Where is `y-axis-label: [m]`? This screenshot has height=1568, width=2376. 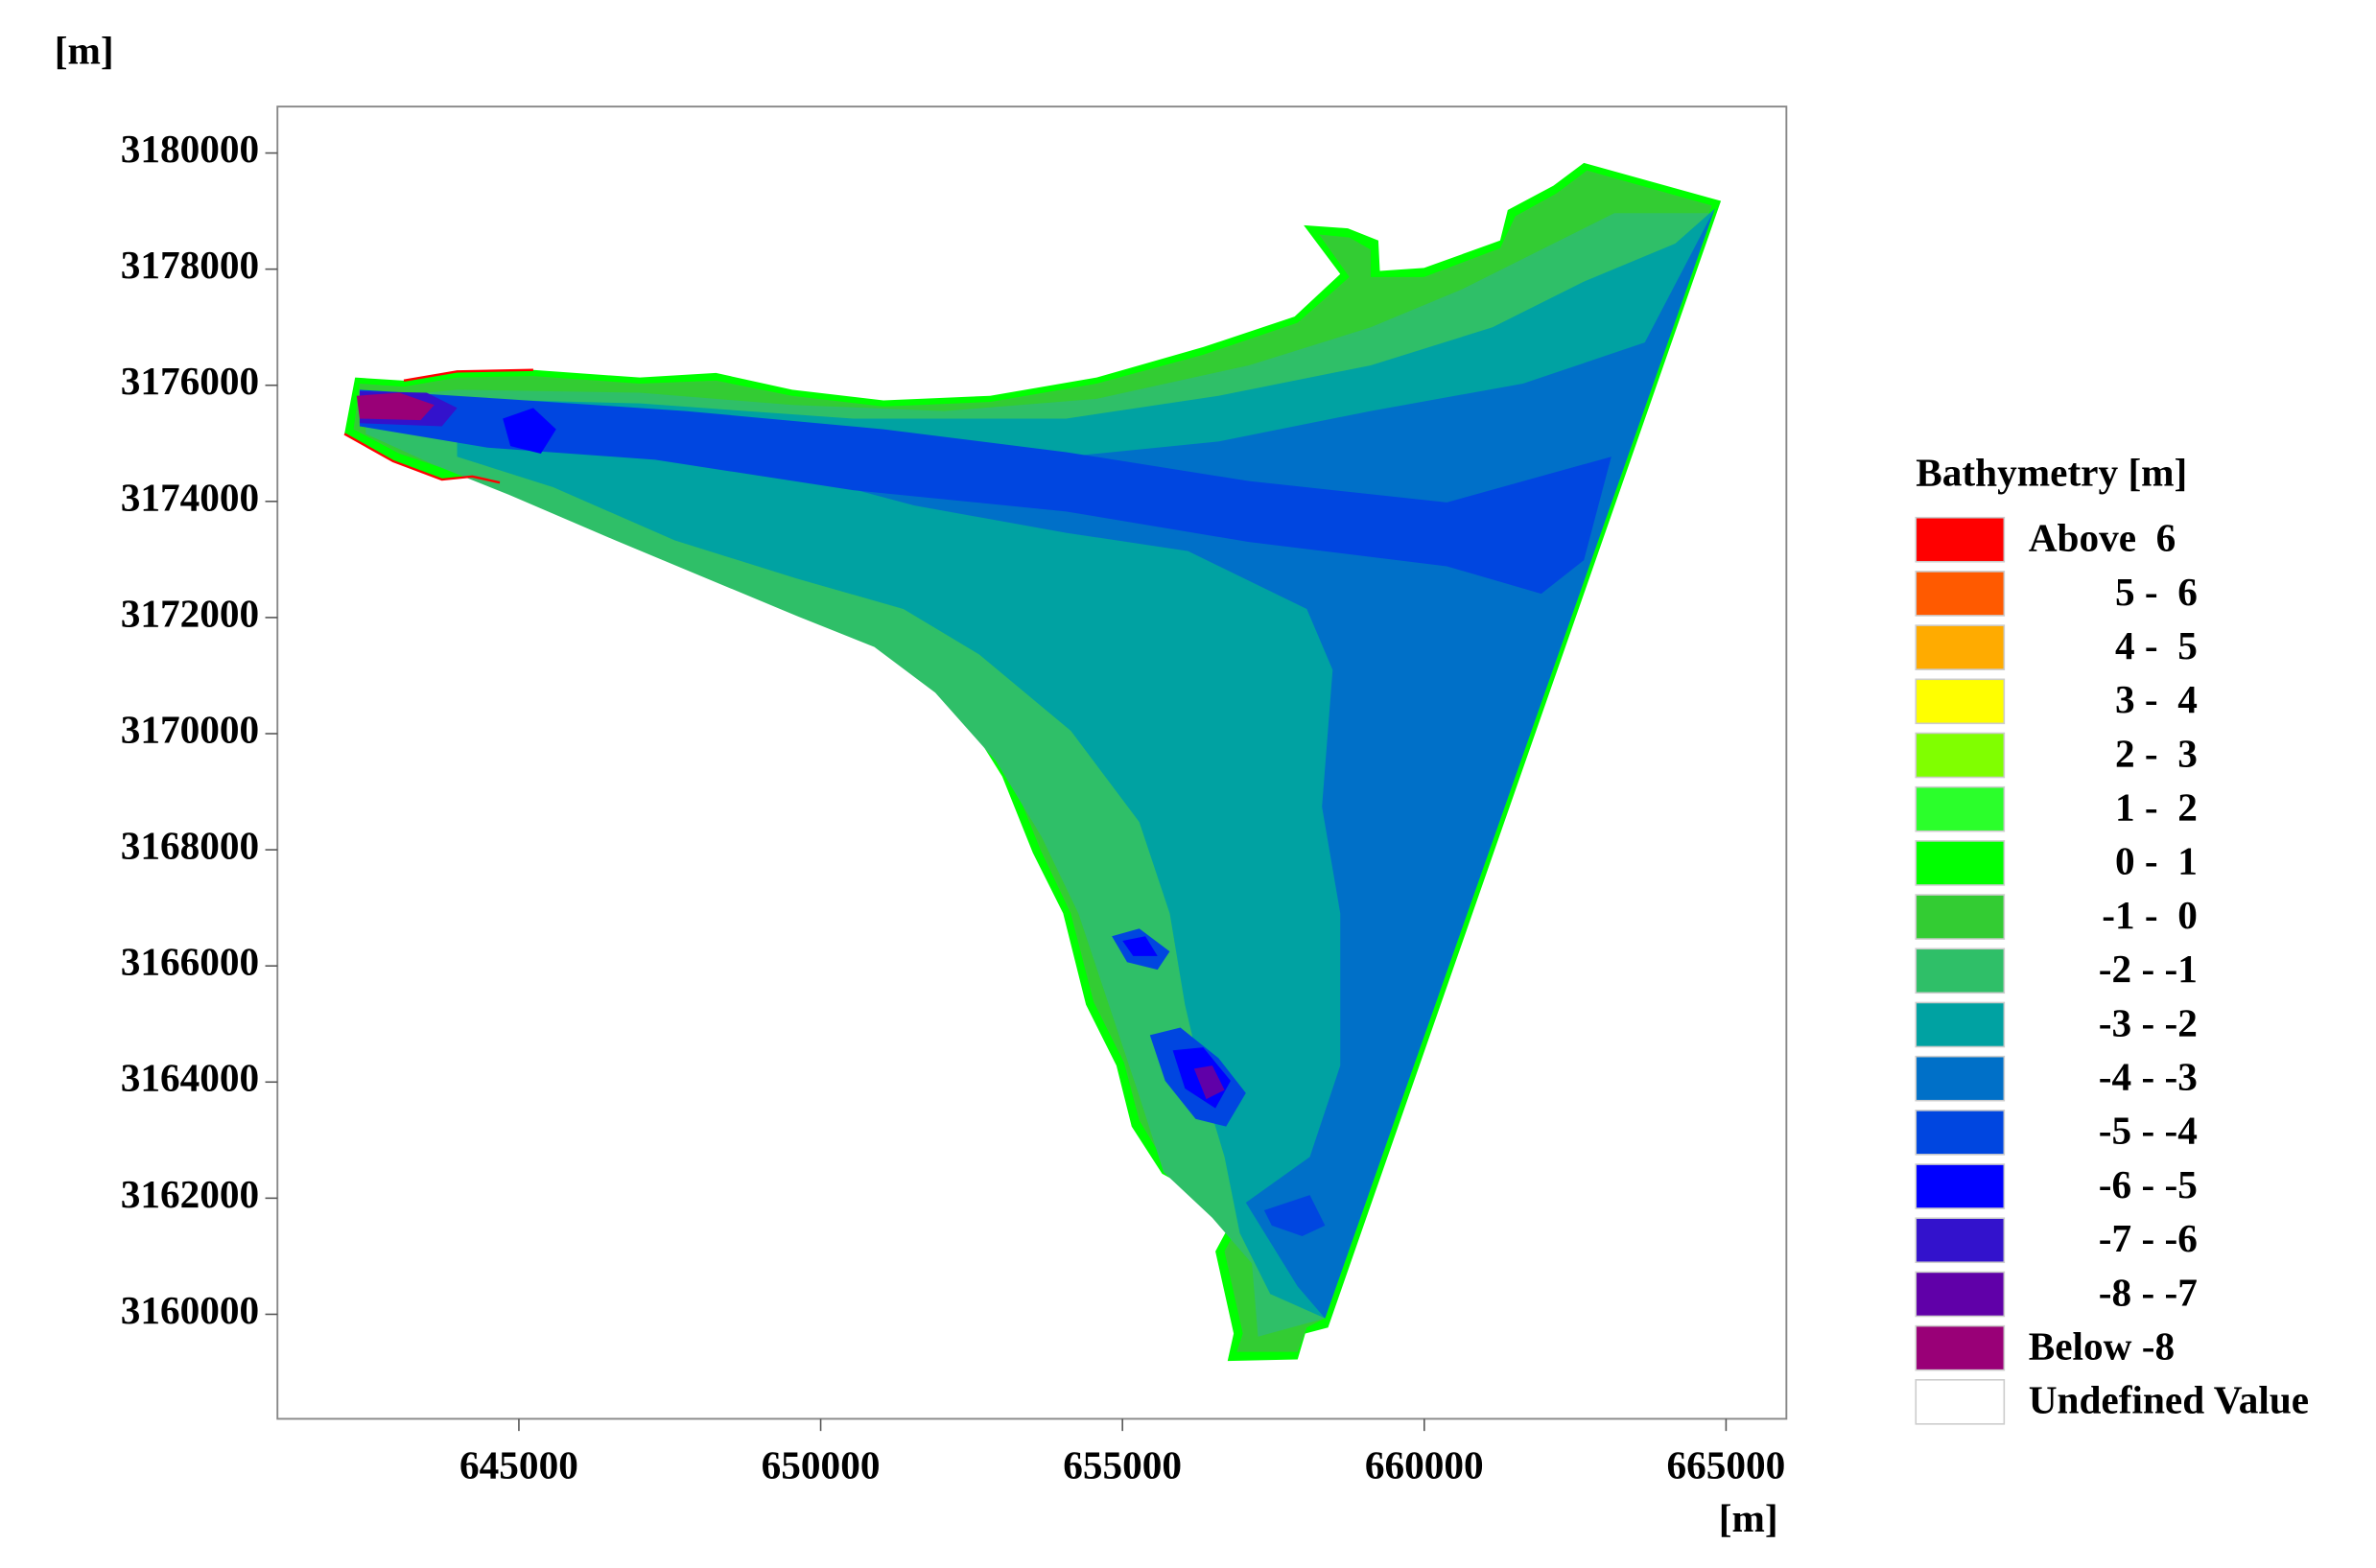 y-axis-label: [m] is located at coordinates (84, 51).